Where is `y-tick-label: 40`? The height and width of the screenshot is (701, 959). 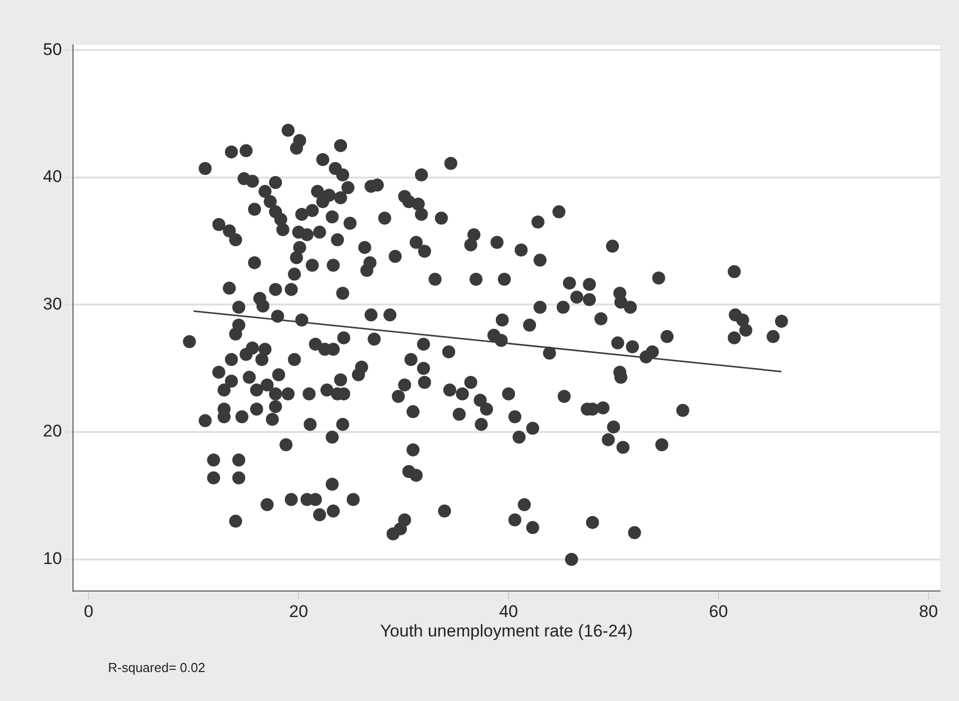 y-tick-label: 40 is located at coordinates (52, 176).